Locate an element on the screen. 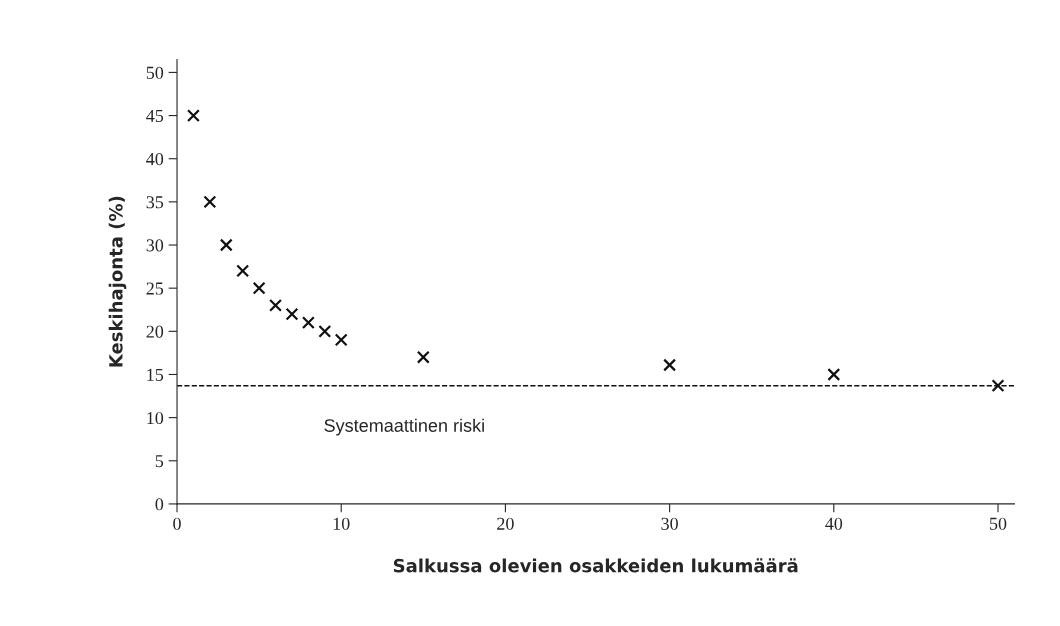 The height and width of the screenshot is (626, 1060). x-tick-label: 50 is located at coordinates (998, 523).